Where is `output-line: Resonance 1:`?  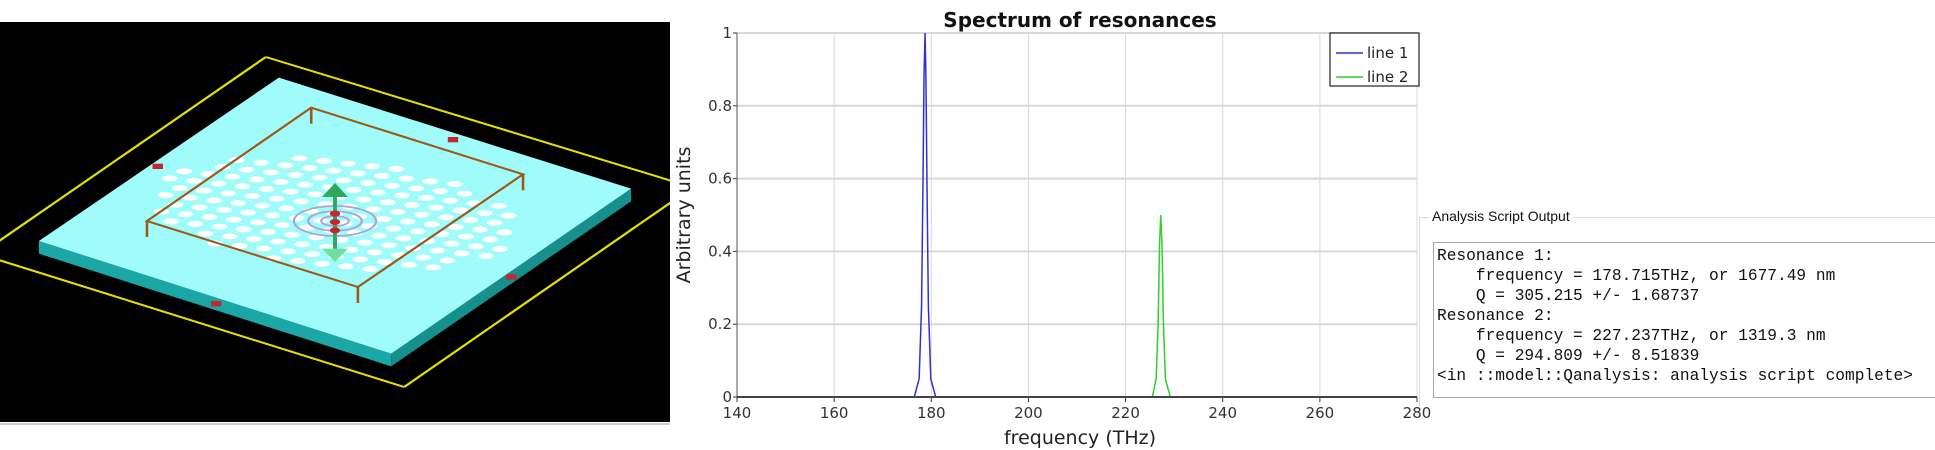 output-line: Resonance 1: is located at coordinates (1495, 256).